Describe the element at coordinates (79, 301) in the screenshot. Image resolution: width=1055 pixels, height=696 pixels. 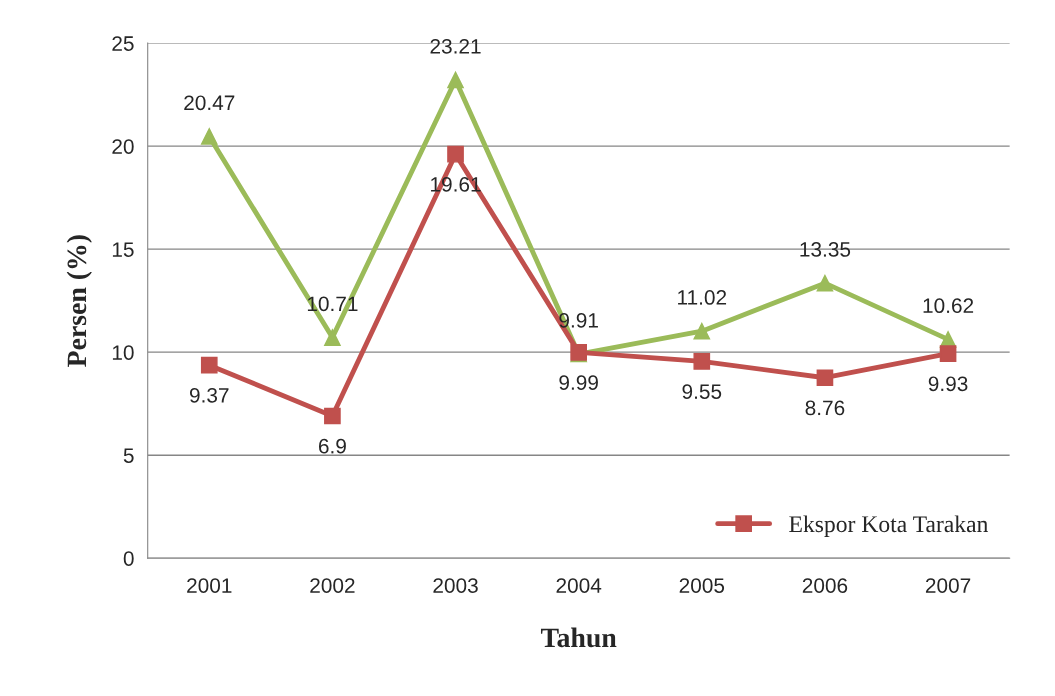
I see `y-axis-title: Persen (%)` at that location.